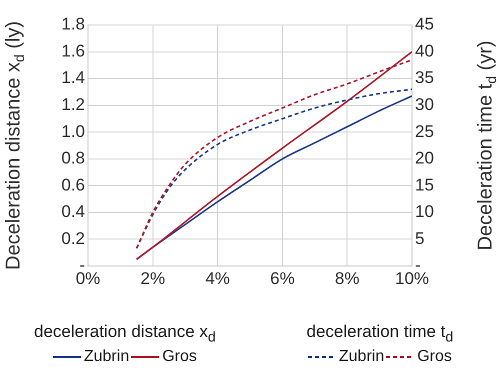 The width and height of the screenshot is (500, 388). What do you see at coordinates (424, 184) in the screenshot?
I see `y2-tick-label: 15` at bounding box center [424, 184].